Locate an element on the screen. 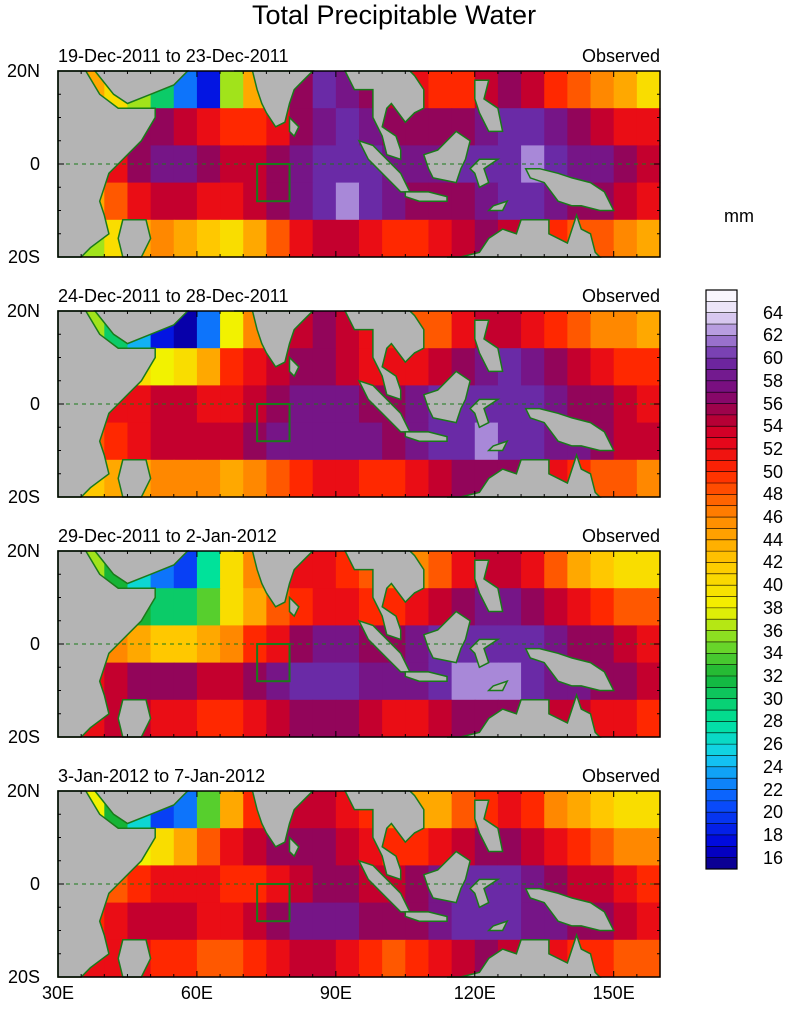 The image size is (788, 1016). colorbar-label: 50 is located at coordinates (773, 471).